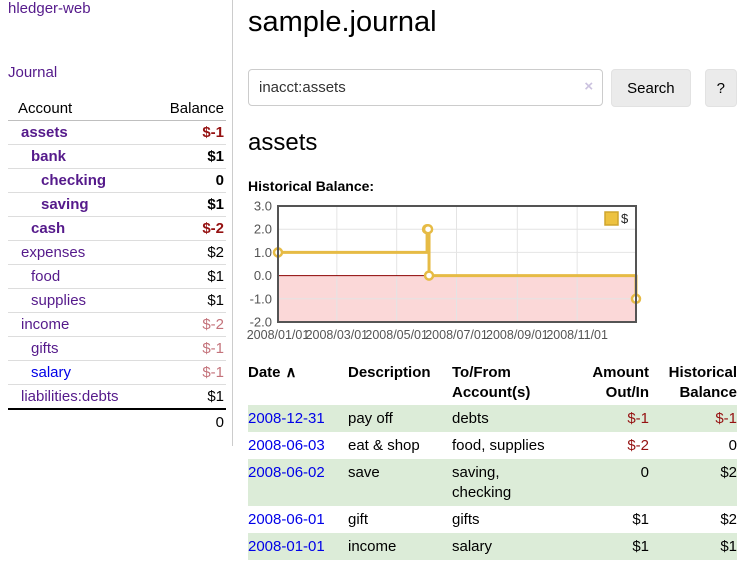  Describe the element at coordinates (396, 335) in the screenshot. I see `svg-text: 2008/05/01` at that location.